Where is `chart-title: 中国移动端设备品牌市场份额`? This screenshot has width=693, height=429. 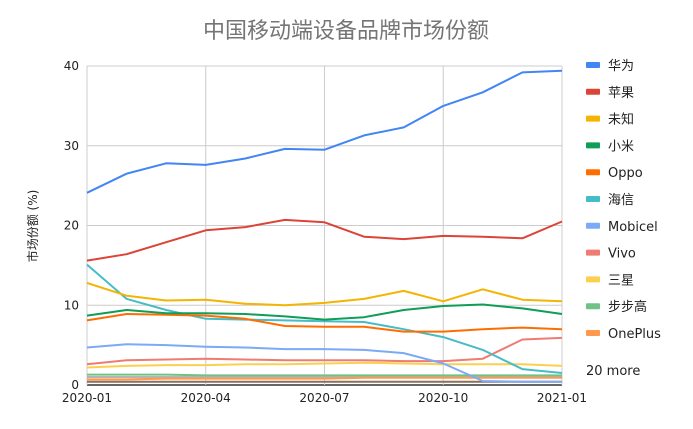 chart-title: 中国移动端设备品牌市场份额 is located at coordinates (346, 31).